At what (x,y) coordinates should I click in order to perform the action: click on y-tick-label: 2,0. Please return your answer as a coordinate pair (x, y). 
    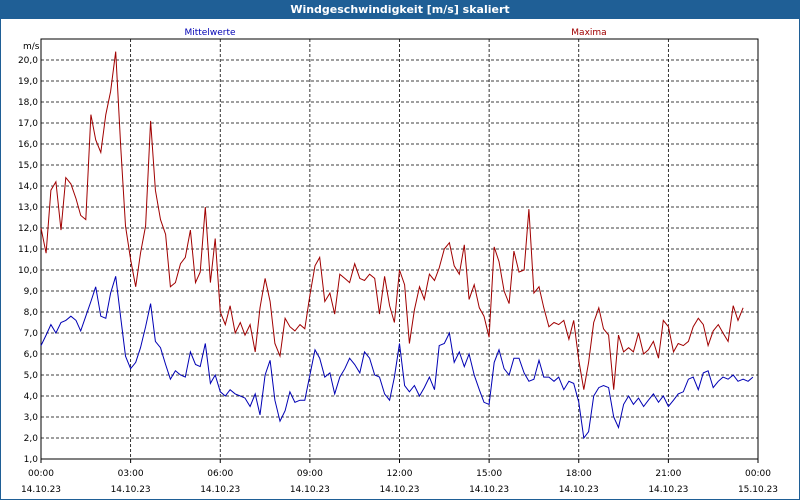
    Looking at the image, I should click on (31, 439).